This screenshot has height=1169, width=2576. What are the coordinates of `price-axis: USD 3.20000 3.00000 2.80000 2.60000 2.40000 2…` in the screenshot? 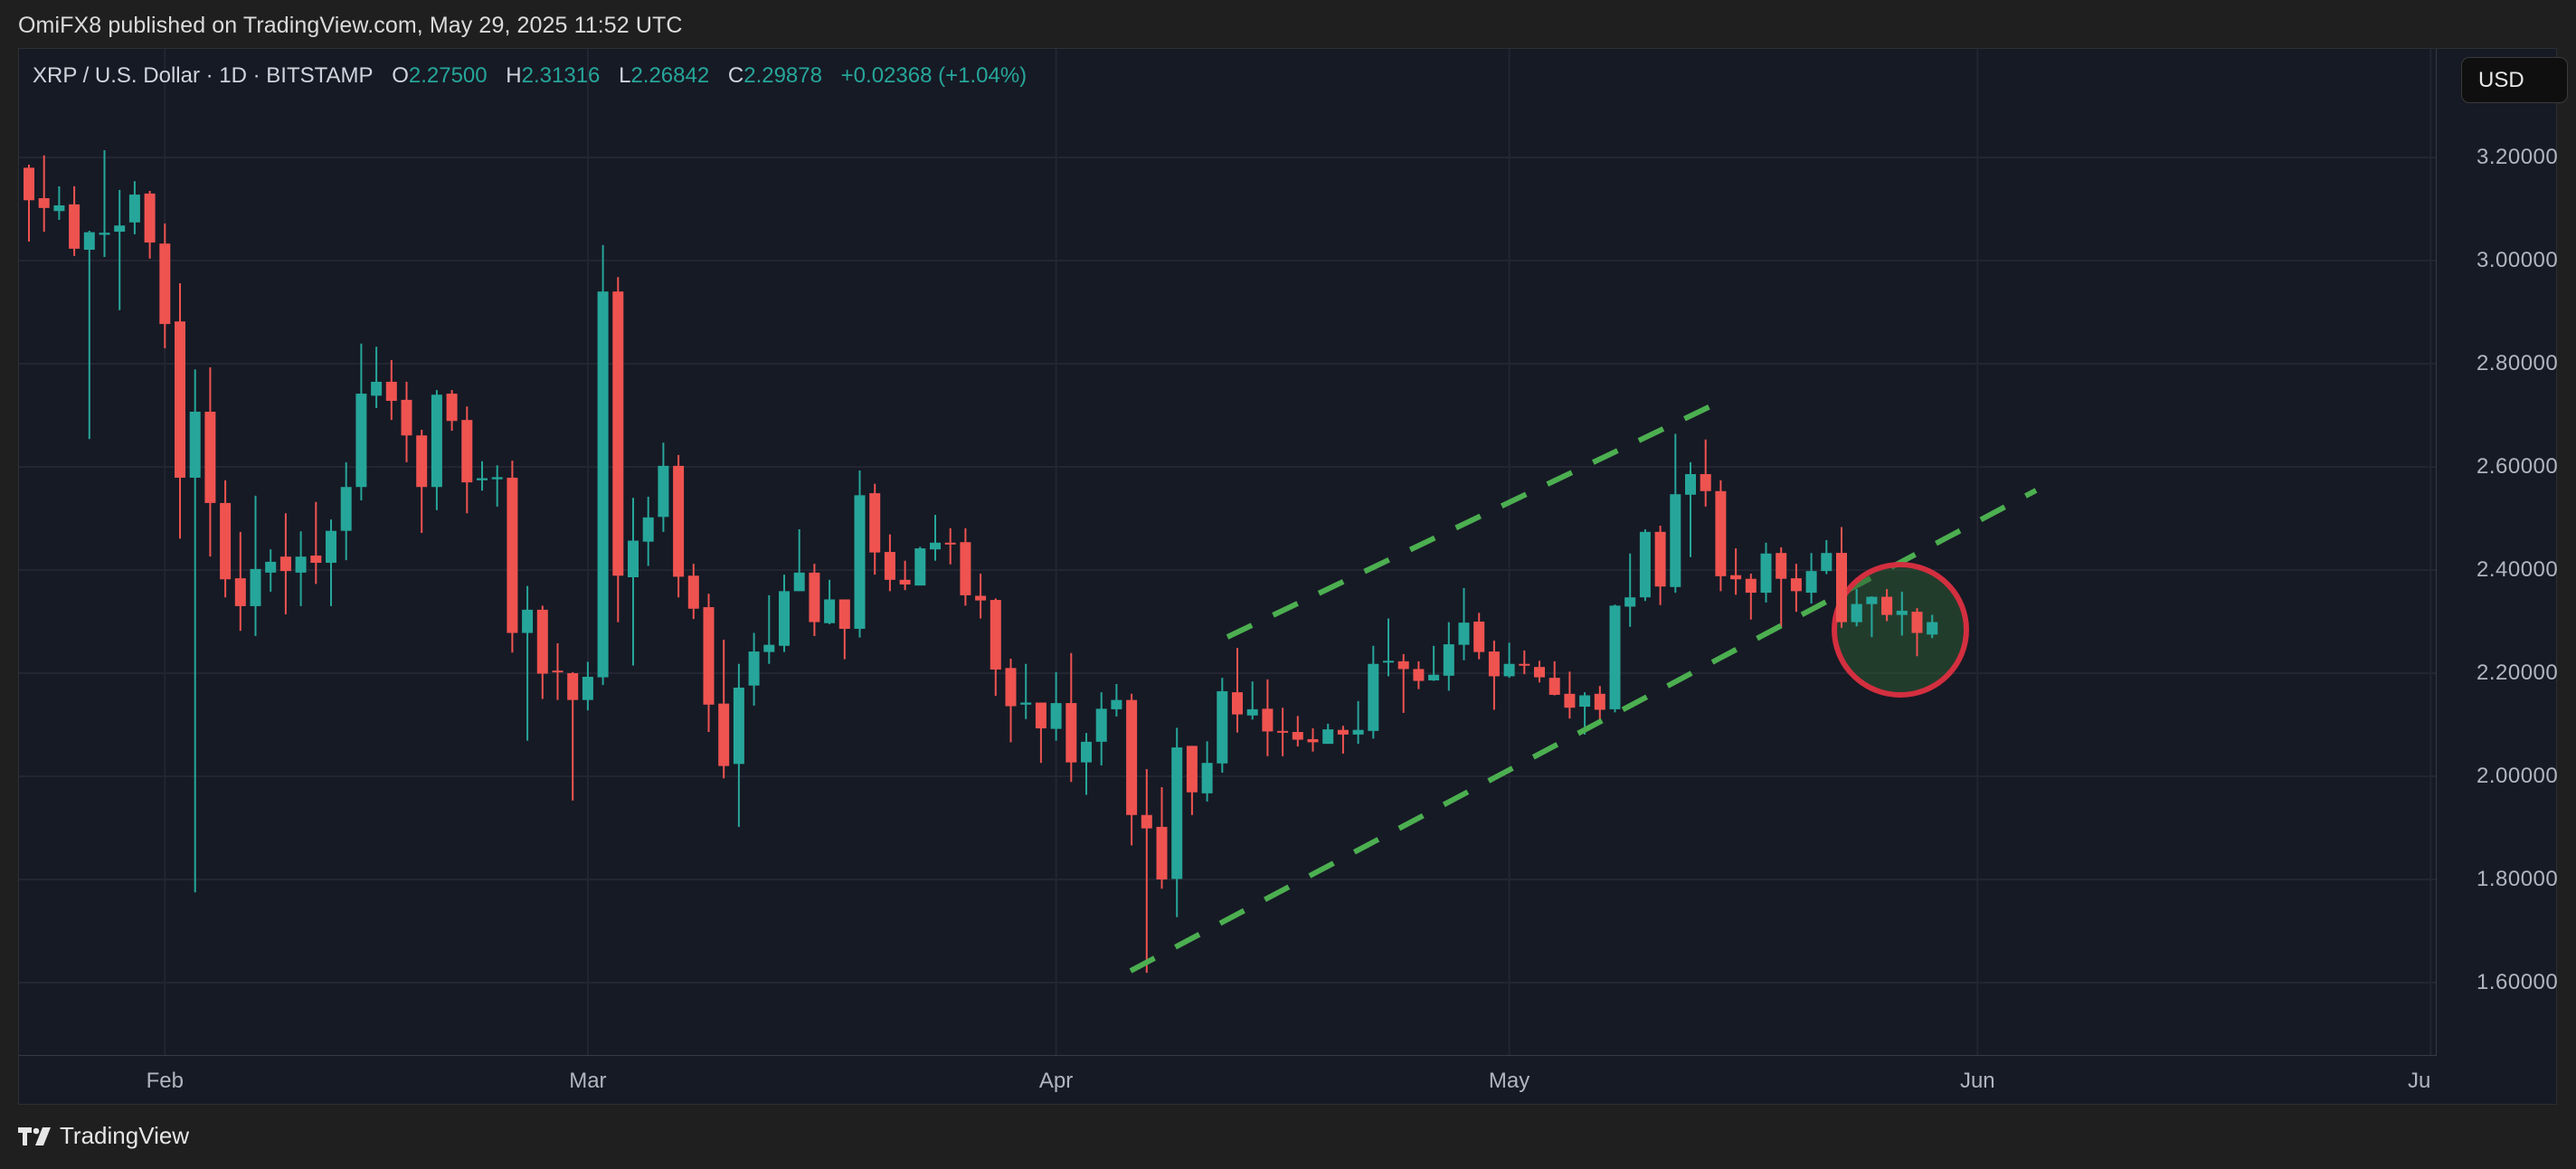 It's located at (2503, 552).